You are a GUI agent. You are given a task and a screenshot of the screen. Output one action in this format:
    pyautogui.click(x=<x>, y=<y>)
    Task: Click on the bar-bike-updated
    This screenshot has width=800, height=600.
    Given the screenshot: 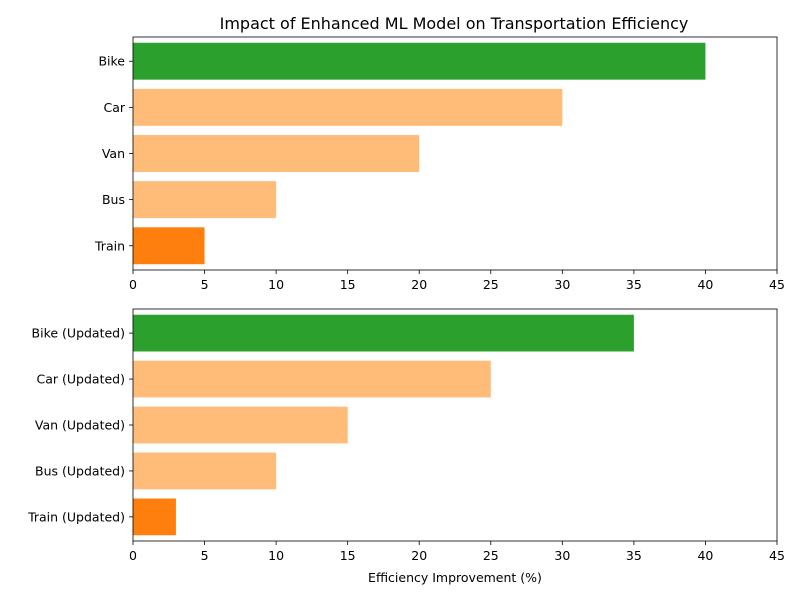 What is the action you would take?
    pyautogui.click(x=383, y=333)
    